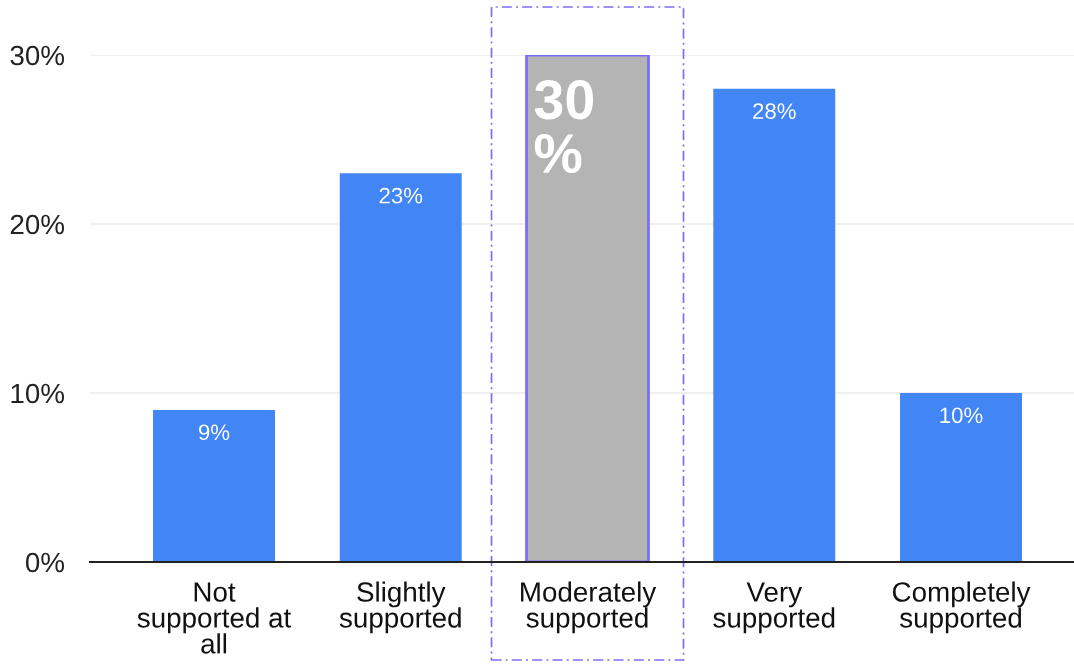 The image size is (1074, 667). Describe the element at coordinates (961, 607) in the screenshot. I see `x-tick-label: Completely supported` at that location.